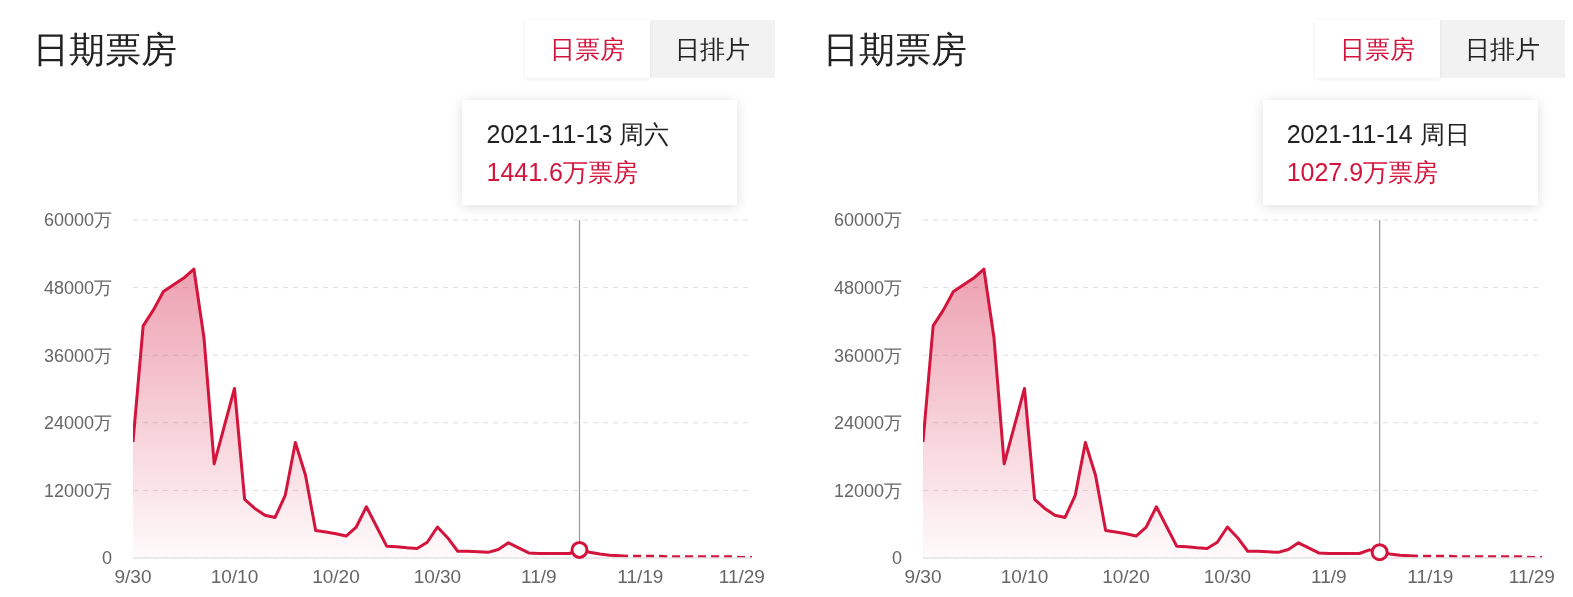 Image resolution: width=1573 pixels, height=597 pixels. Describe the element at coordinates (578, 134) in the screenshot. I see `text: 2021-11-13 周六` at that location.